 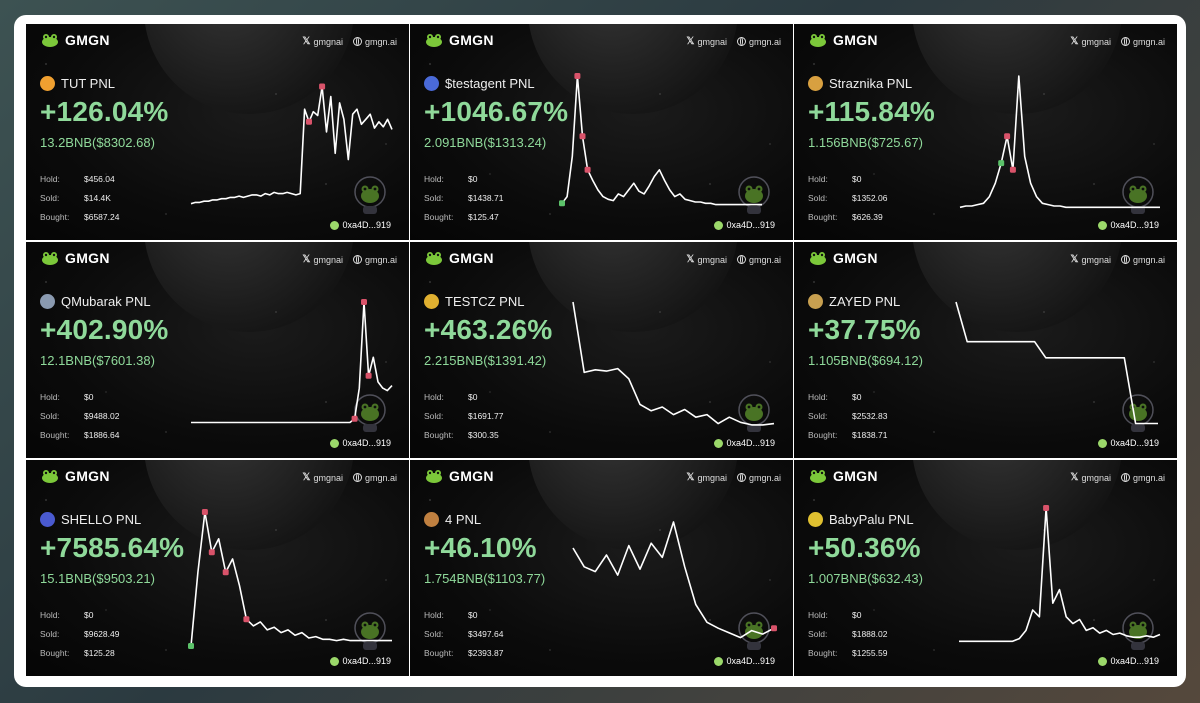 What do you see at coordinates (77, 83) in the screenshot?
I see `token-header: TUT PNL` at bounding box center [77, 83].